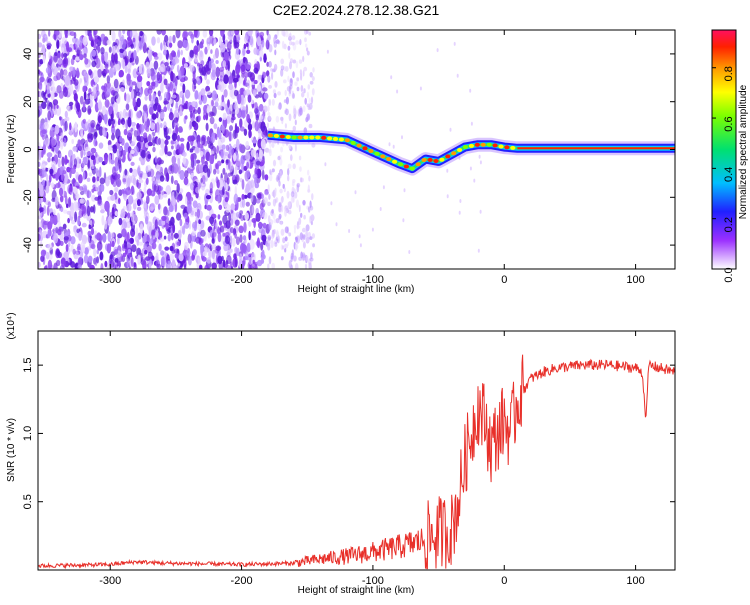 The height and width of the screenshot is (605, 750). I want to click on colorbar-tick-label: 0.6, so click(729, 123).